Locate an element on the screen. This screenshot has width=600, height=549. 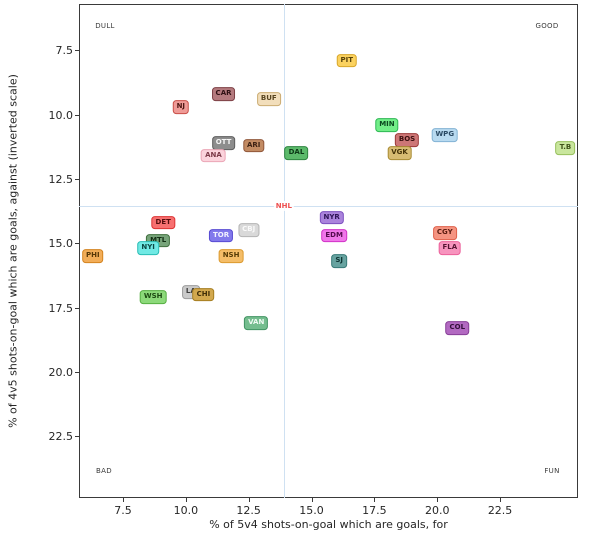
team-label-car: CAR is located at coordinates (223, 94).